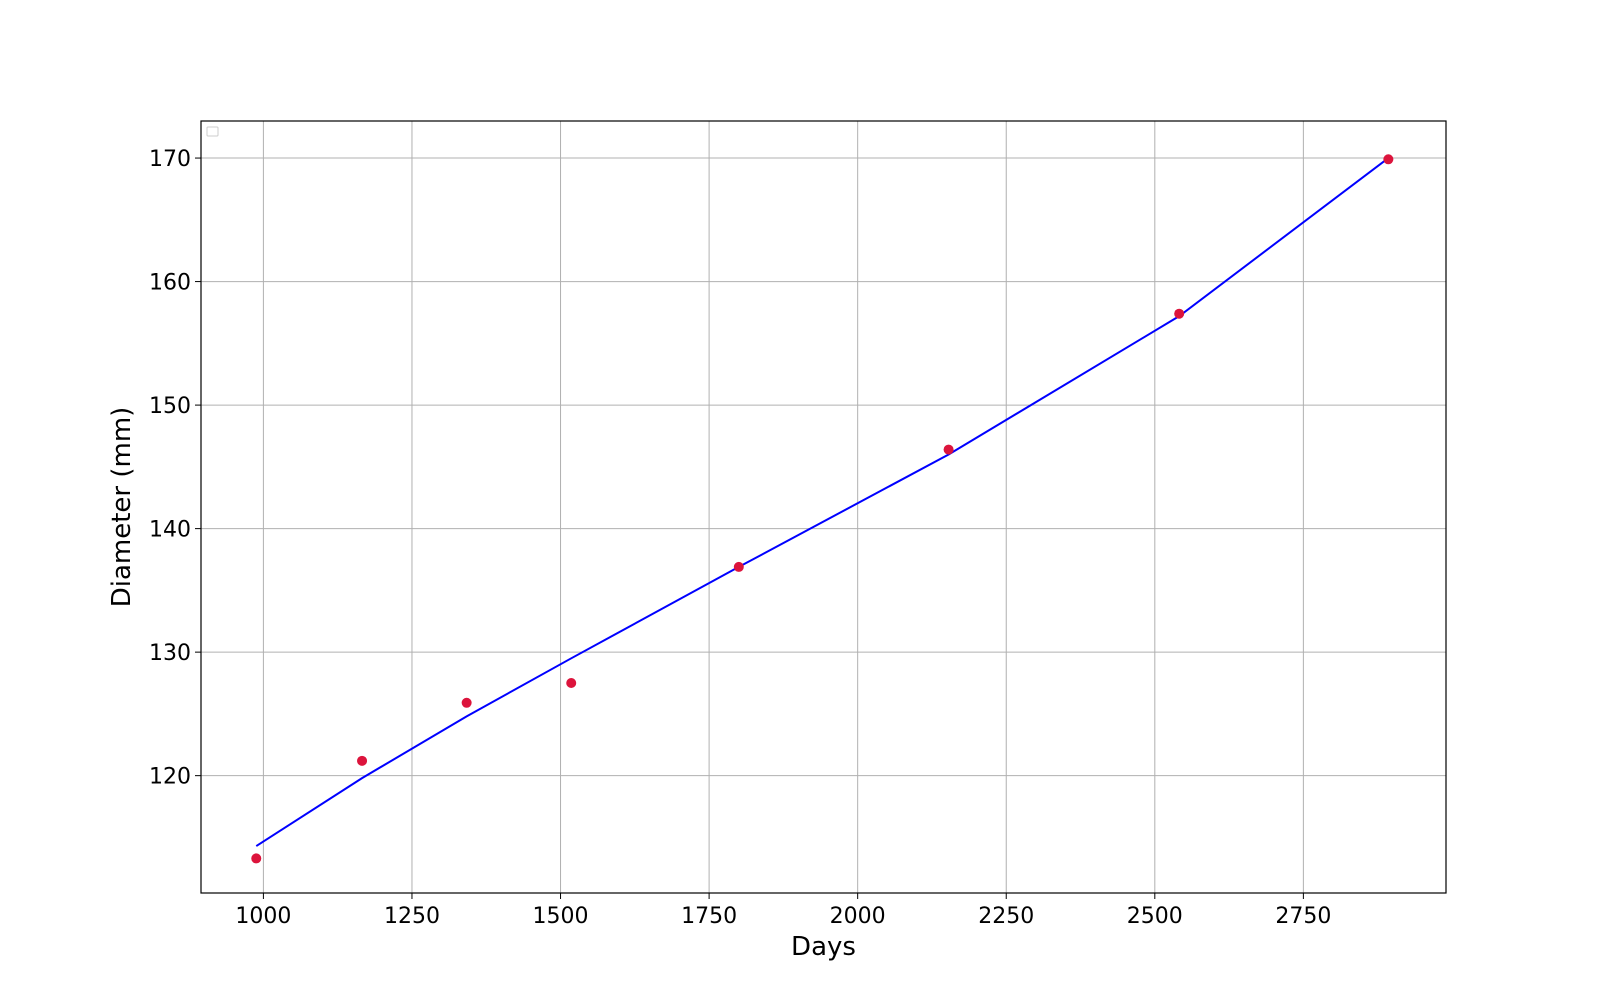  What do you see at coordinates (170, 283) in the screenshot?
I see `y-tick-label: 160` at bounding box center [170, 283].